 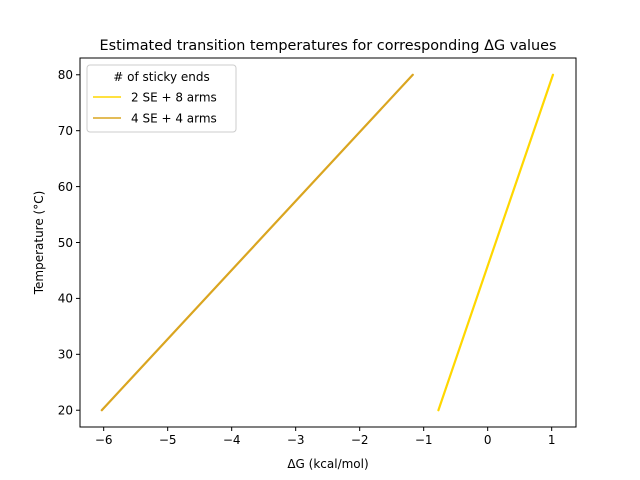 What do you see at coordinates (296, 440) in the screenshot?
I see `x-tick-label: −3` at bounding box center [296, 440].